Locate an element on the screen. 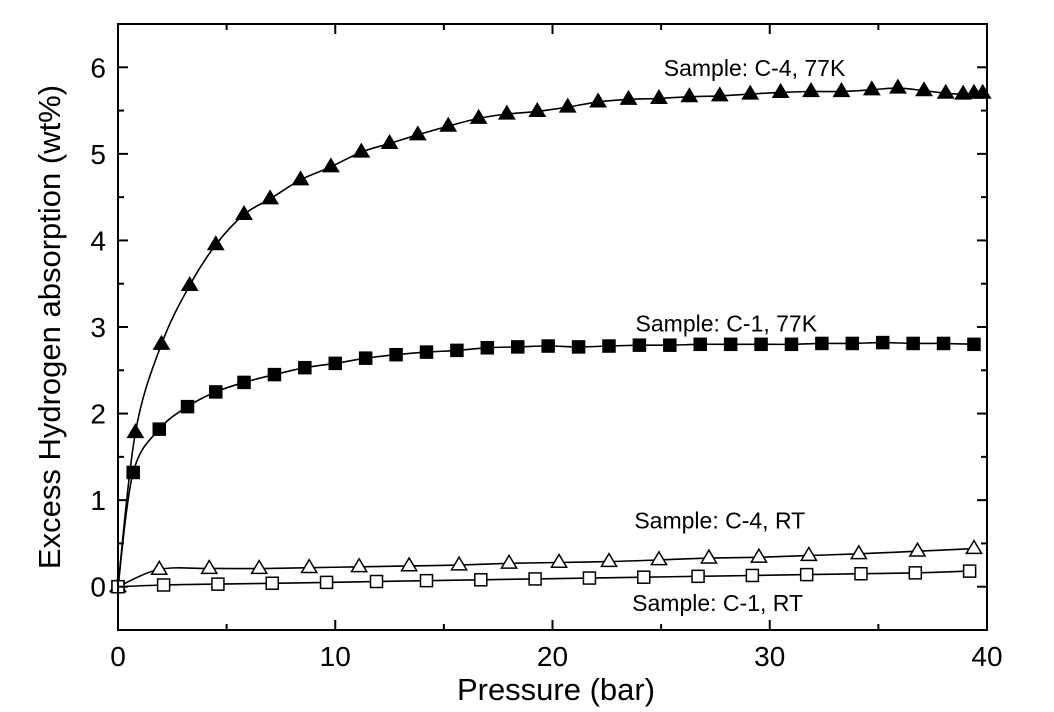  annotation-c4-77k: Sample: C-4, 77K is located at coordinates (755, 68).